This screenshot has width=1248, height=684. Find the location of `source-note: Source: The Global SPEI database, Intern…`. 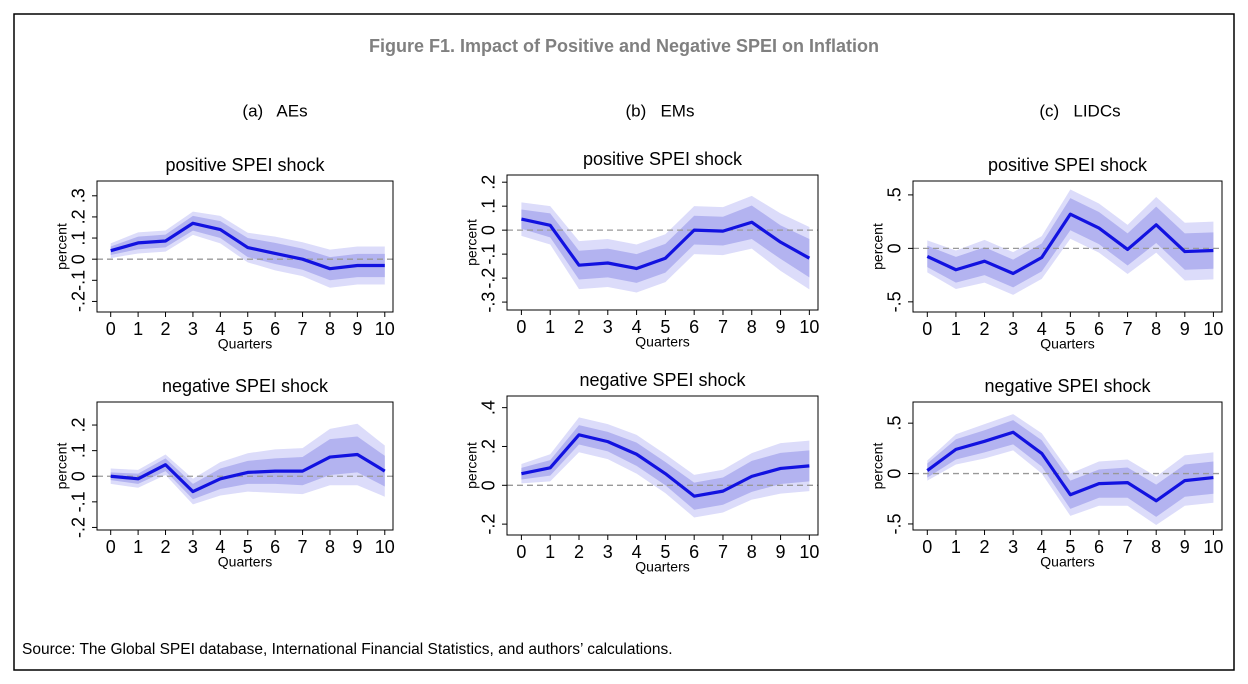

source-note: Source: The Global SPEI database, Intern… is located at coordinates (347, 649).